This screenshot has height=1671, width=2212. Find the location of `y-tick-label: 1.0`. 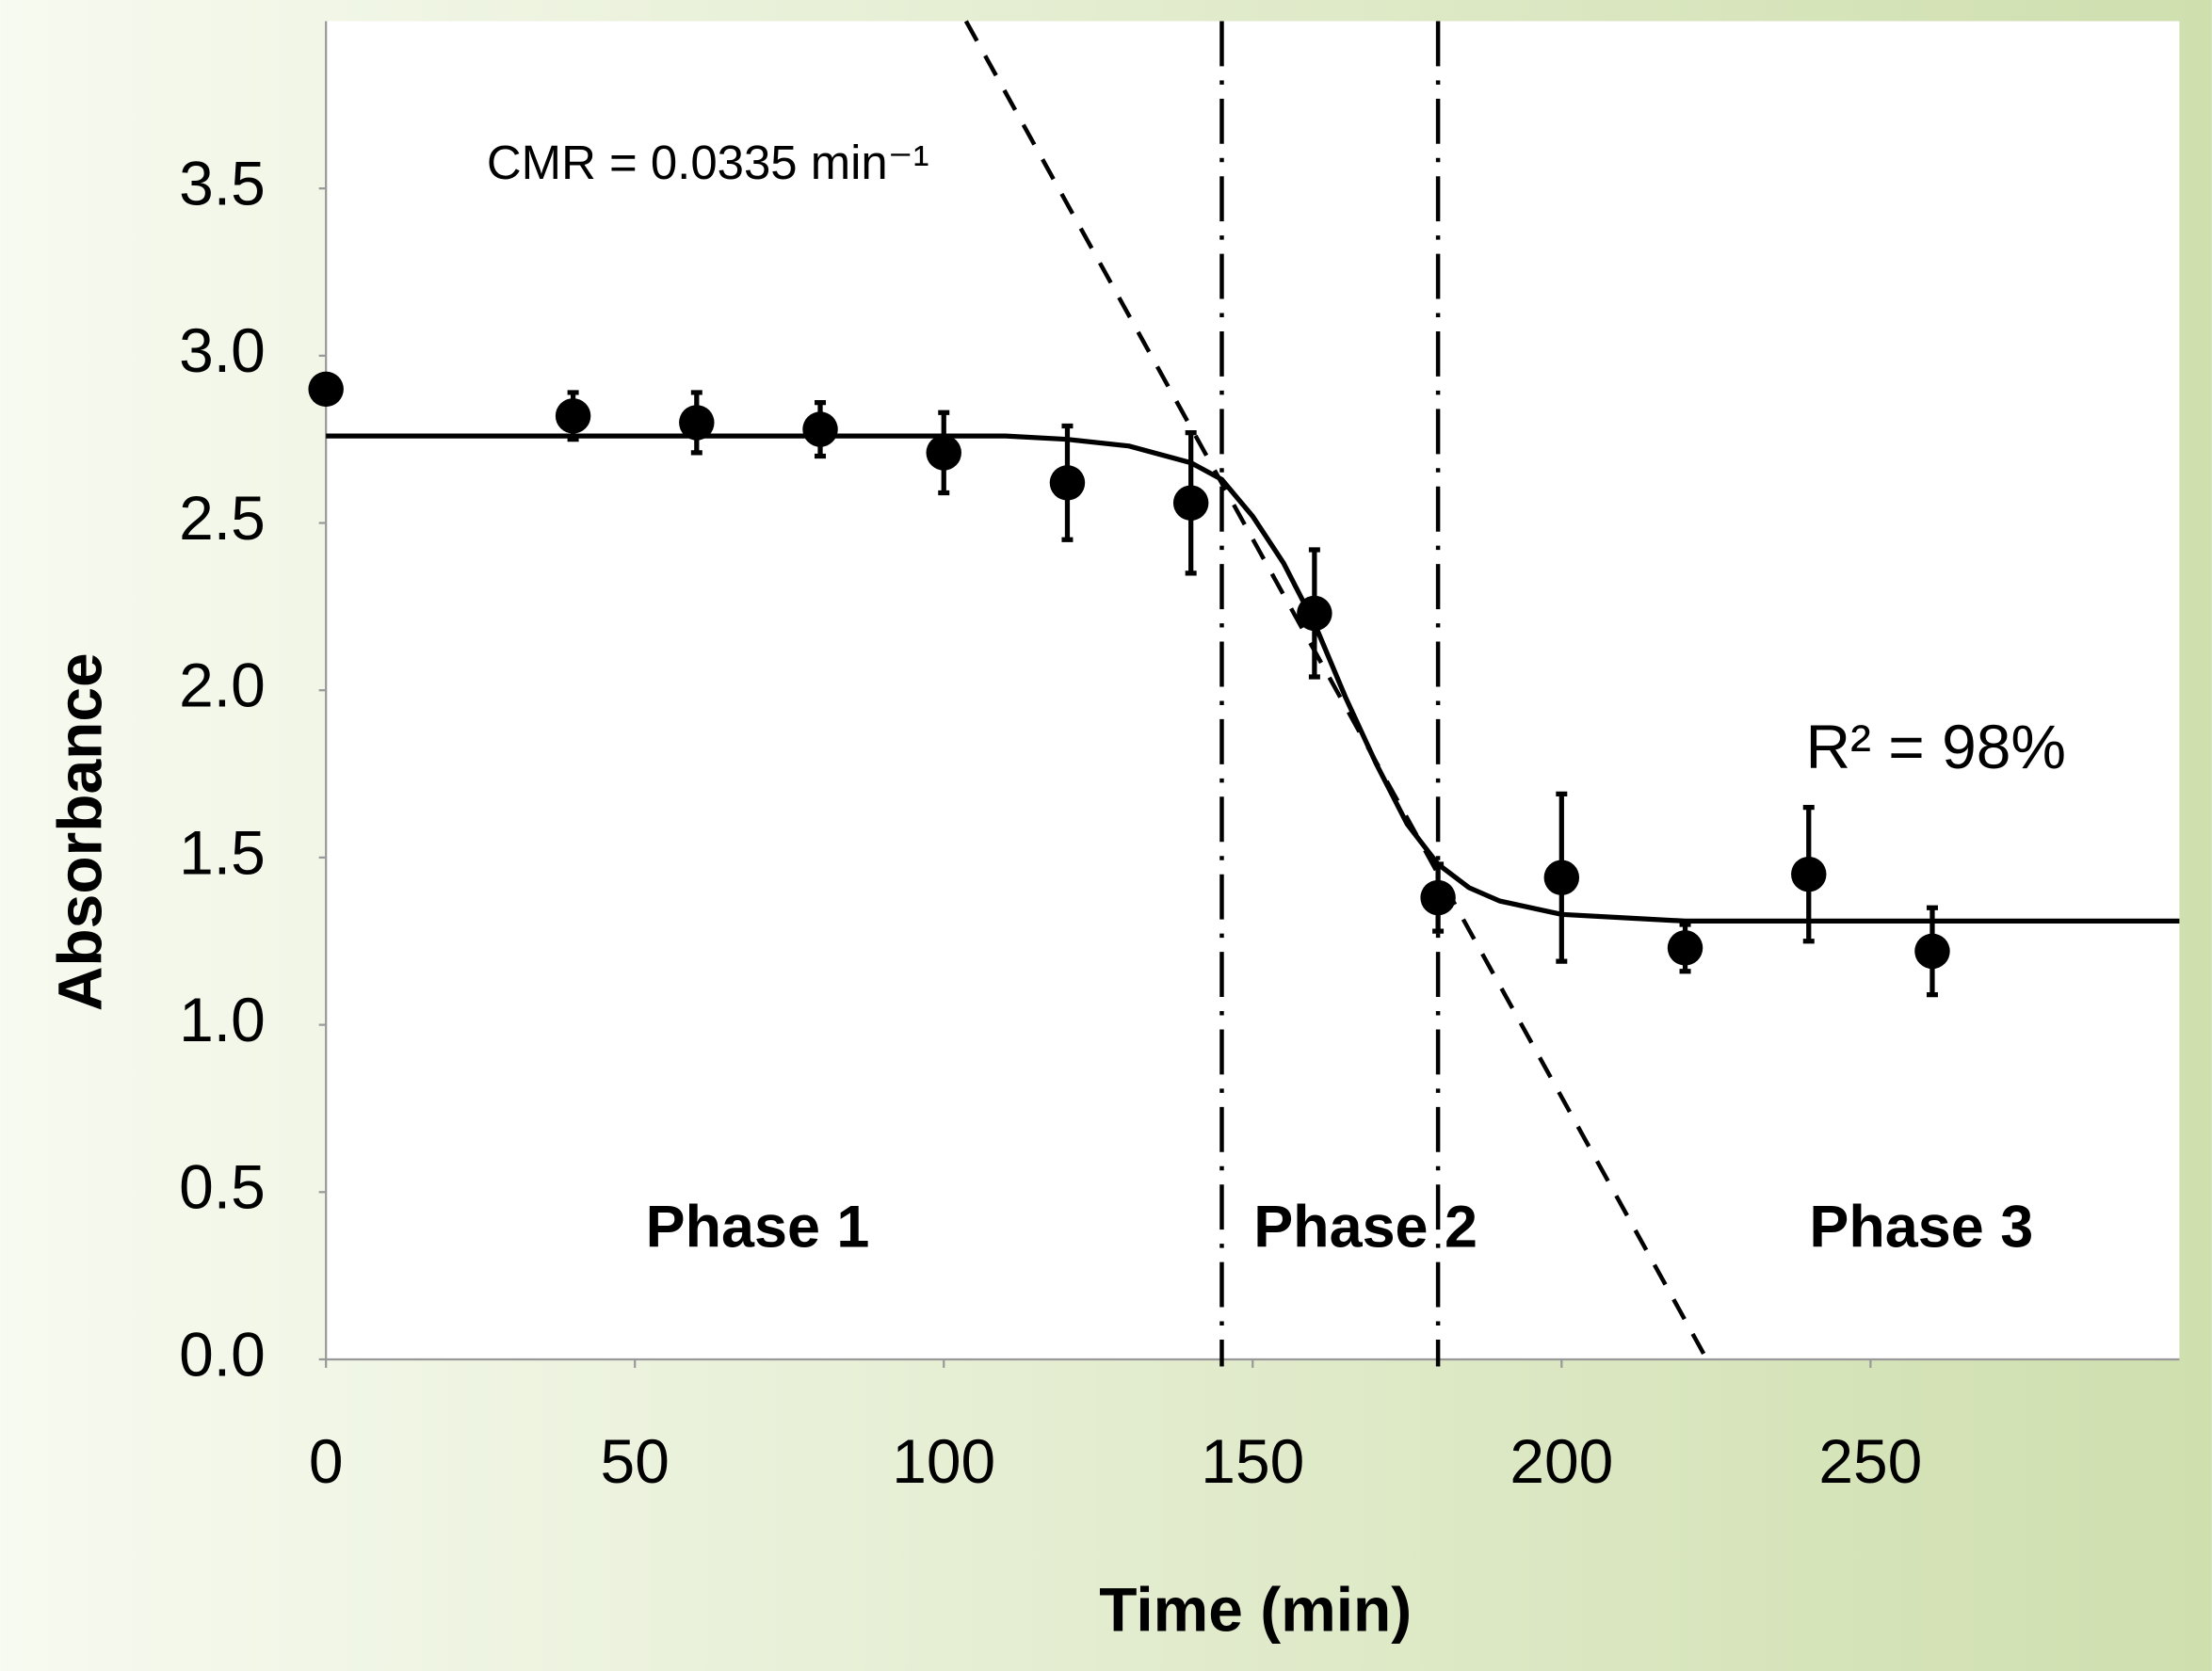

y-tick-label: 1.0 is located at coordinates (222, 1019).